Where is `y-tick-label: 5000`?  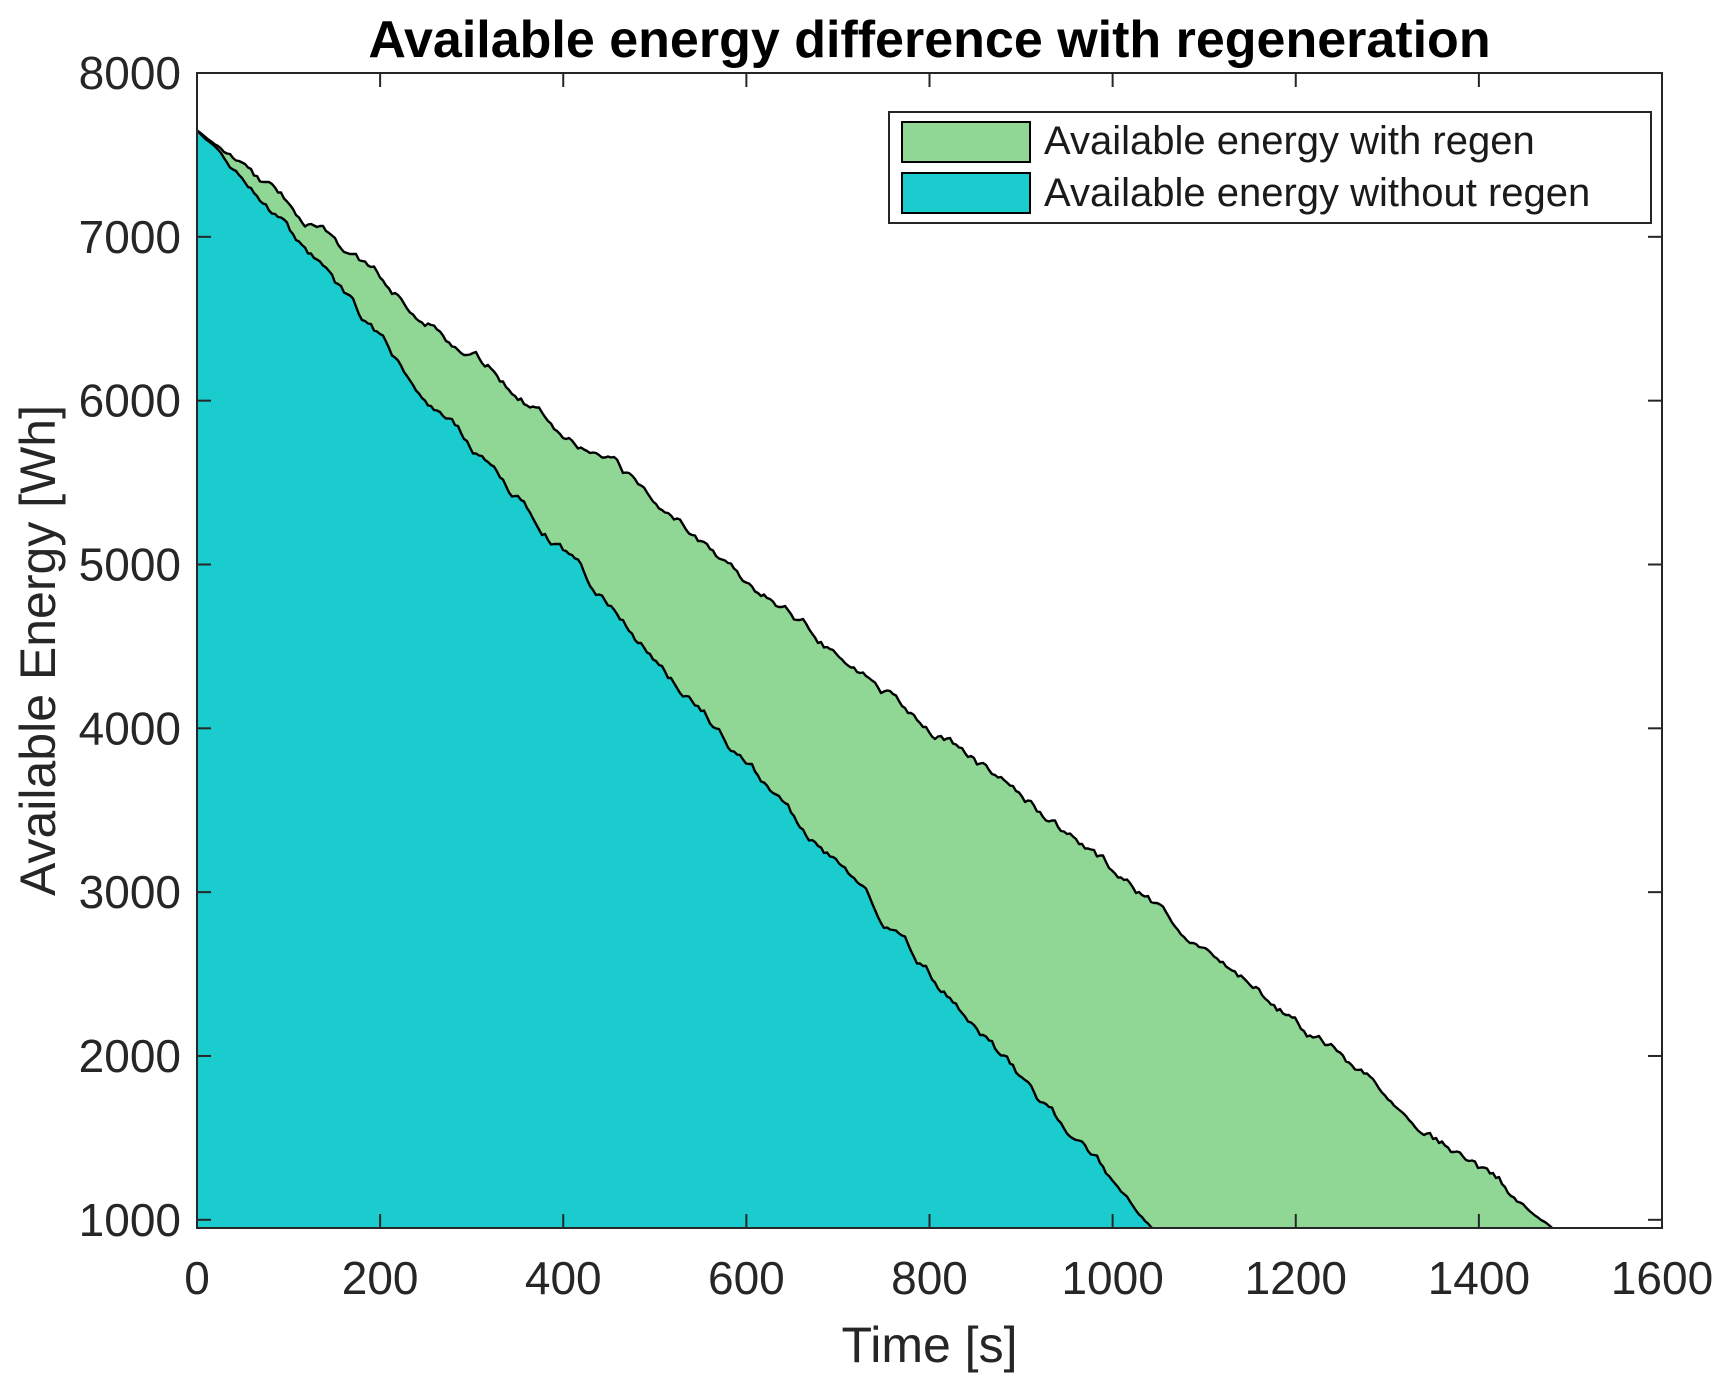
y-tick-label: 5000 is located at coordinates (130, 564).